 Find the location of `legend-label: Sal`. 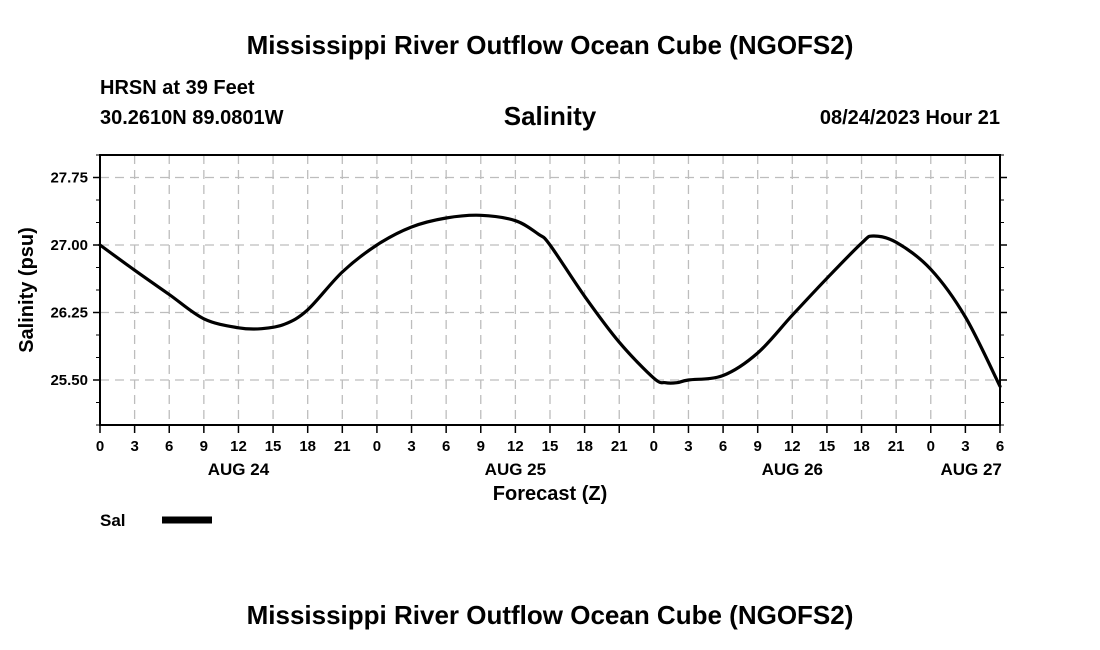

legend-label: Sal is located at coordinates (113, 520).